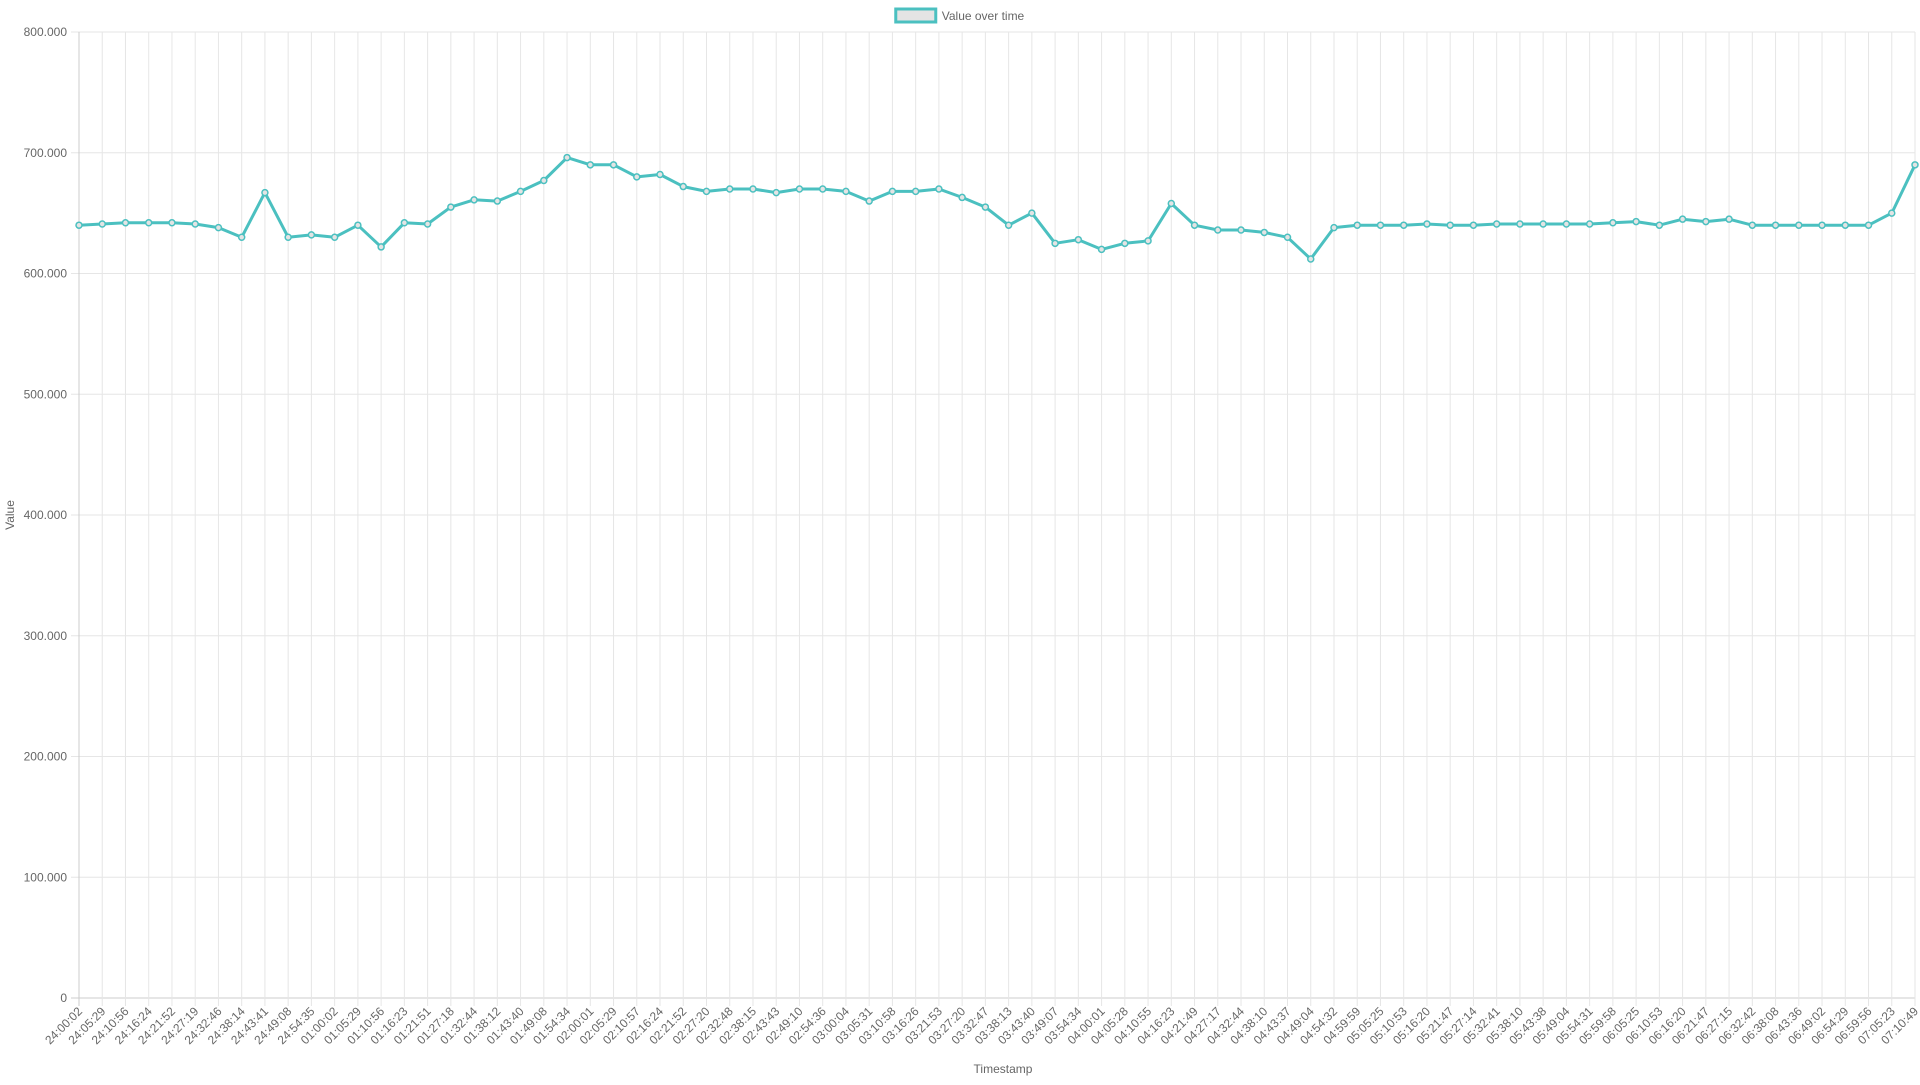 The height and width of the screenshot is (1085, 1920). What do you see at coordinates (46, 153) in the screenshot?
I see `y-tick-label: 700.000` at bounding box center [46, 153].